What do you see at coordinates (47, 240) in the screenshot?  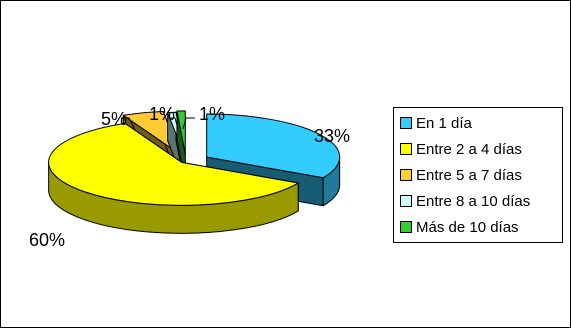 I see `data-label: 60%` at bounding box center [47, 240].